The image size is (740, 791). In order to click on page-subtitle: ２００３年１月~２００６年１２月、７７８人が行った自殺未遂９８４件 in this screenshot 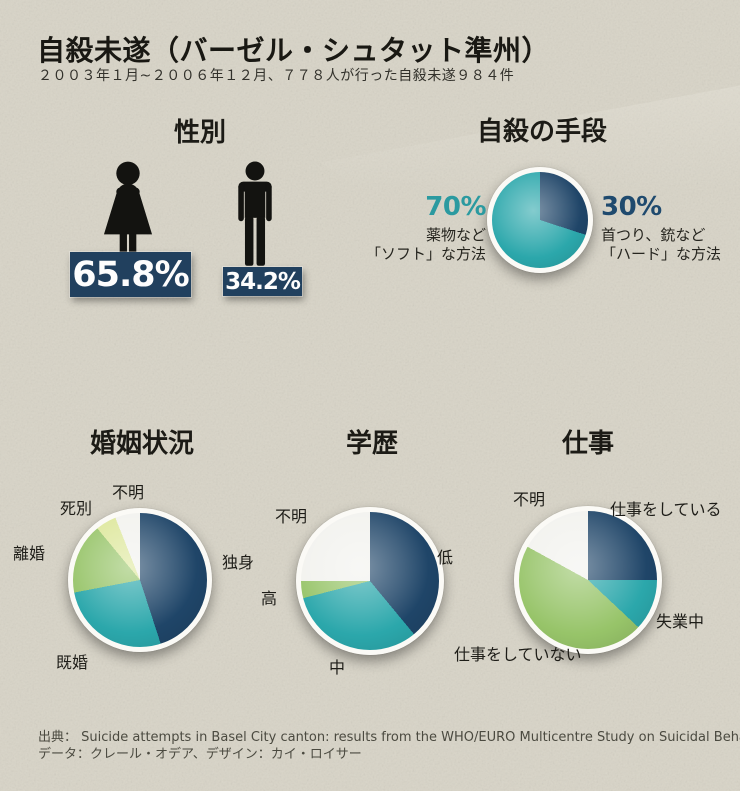, I will do `click(276, 76)`.